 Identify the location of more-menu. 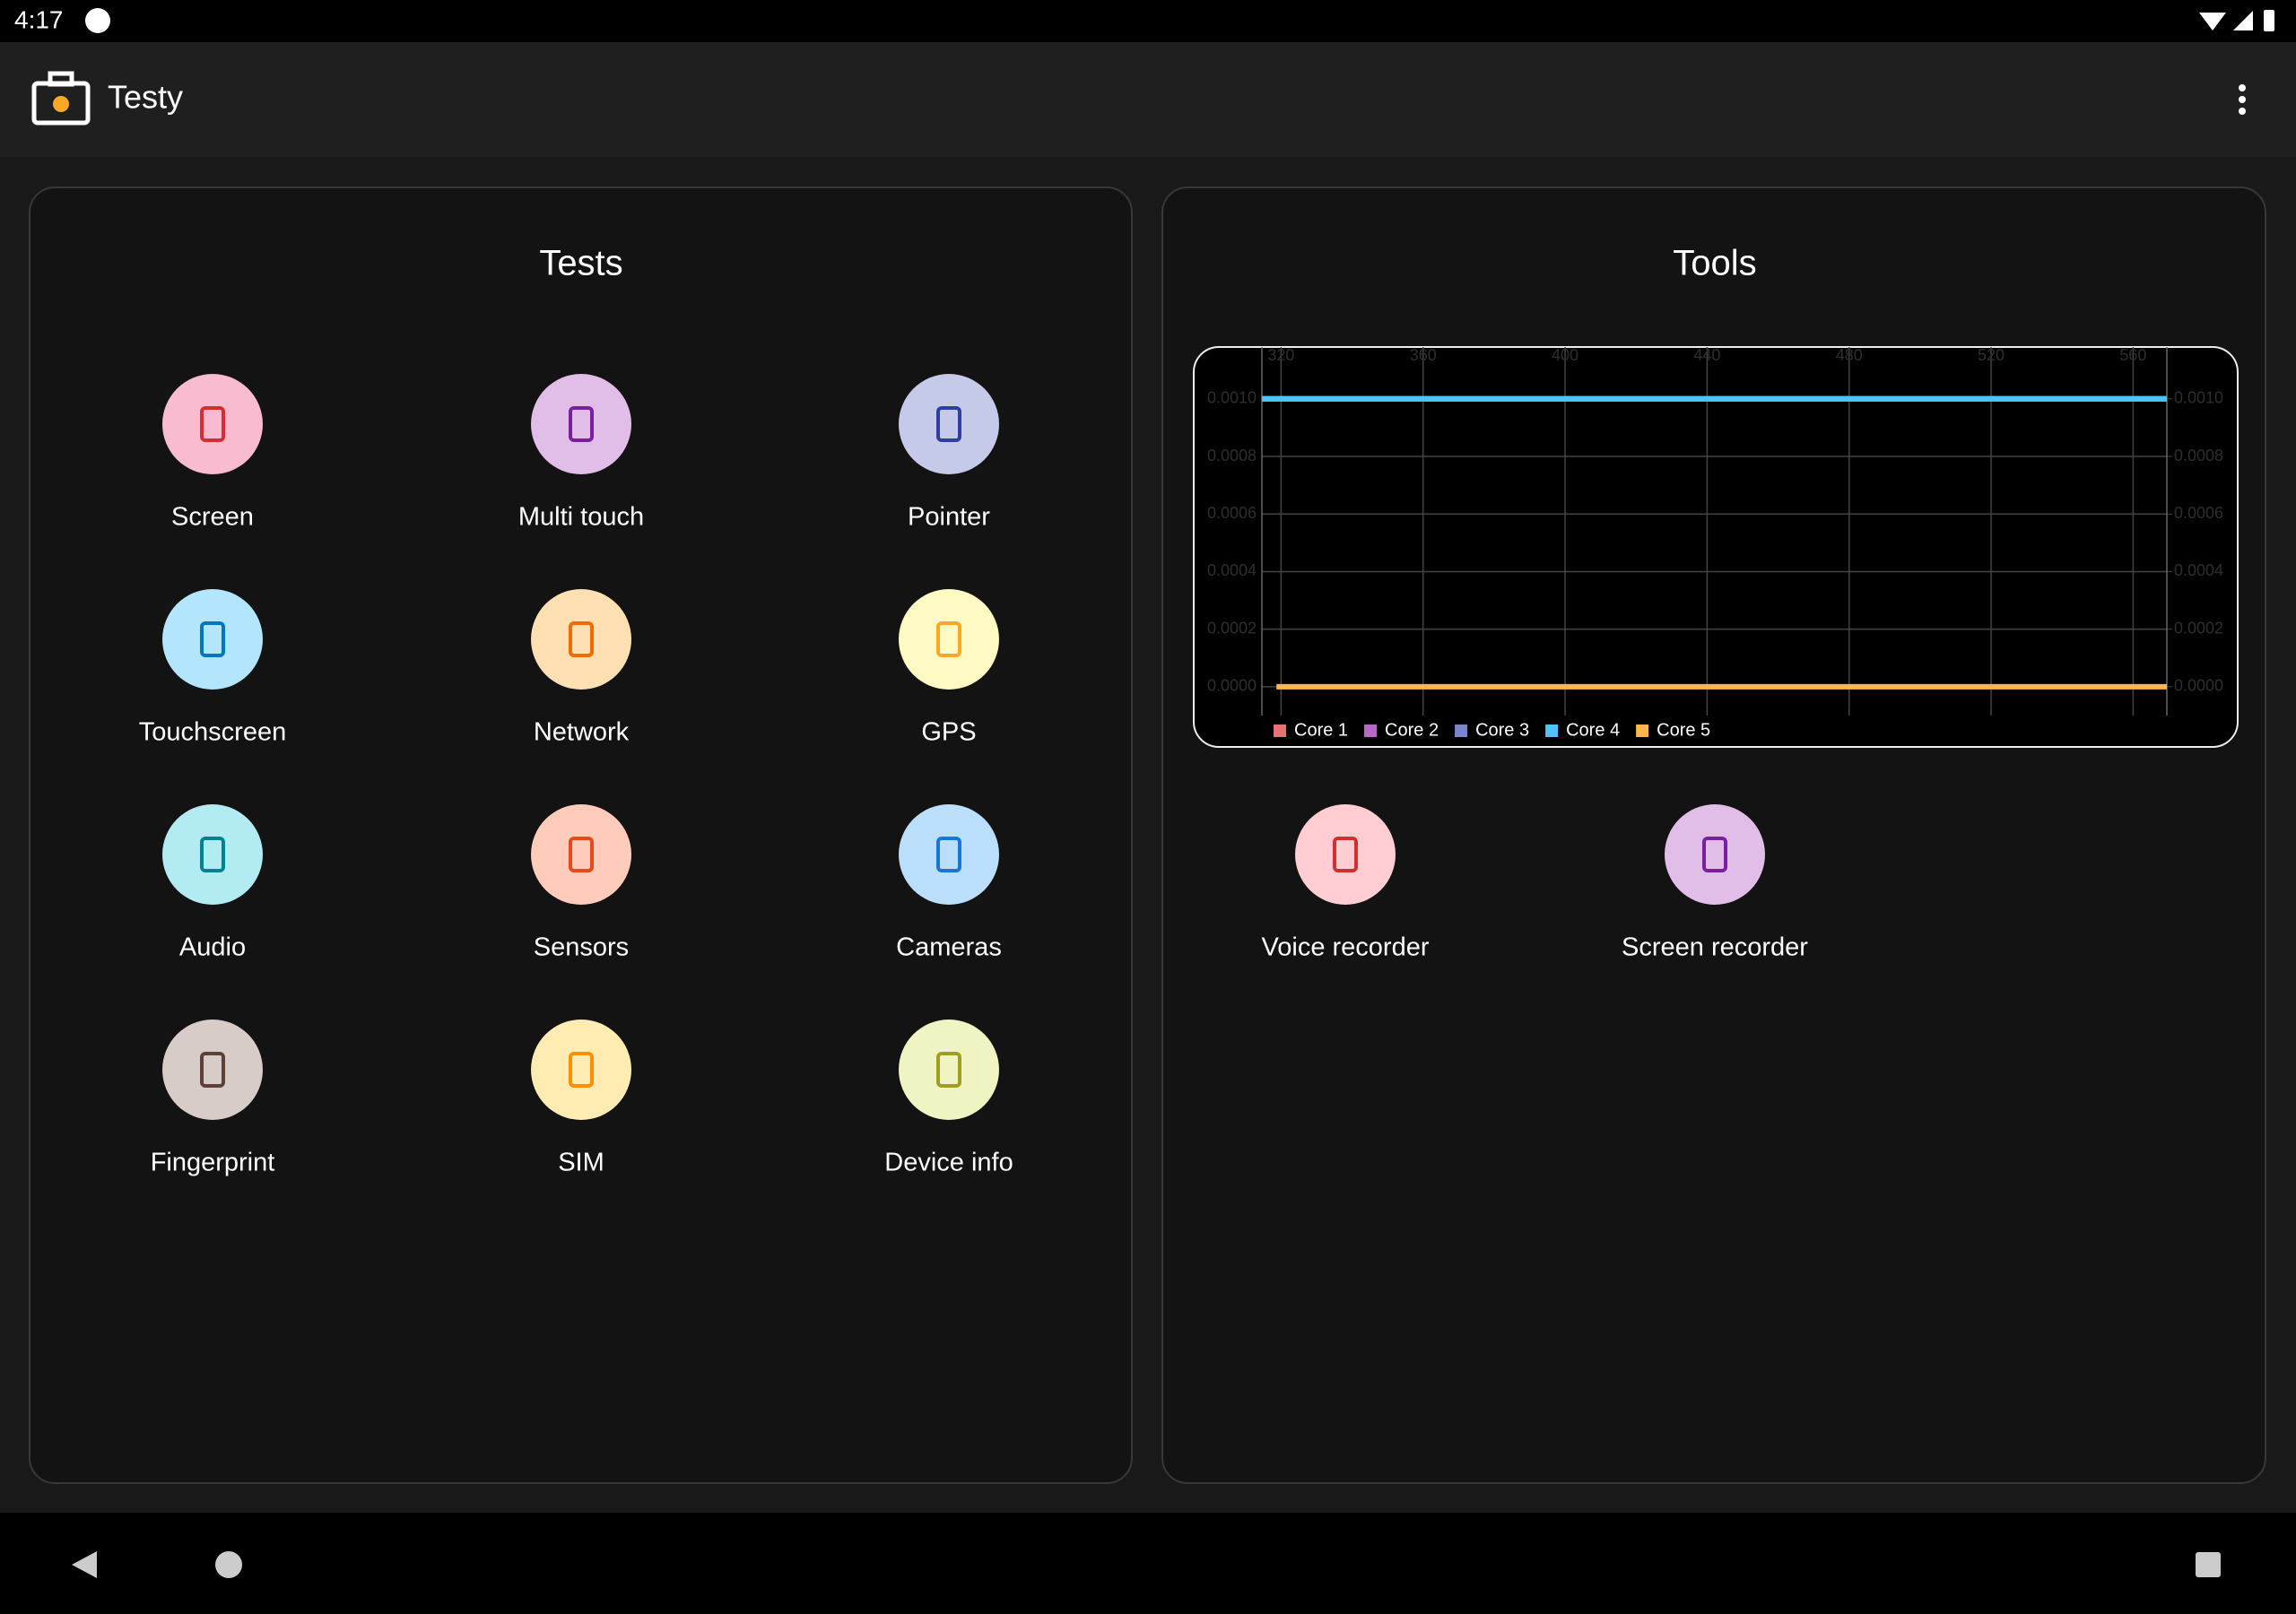
(2242, 99).